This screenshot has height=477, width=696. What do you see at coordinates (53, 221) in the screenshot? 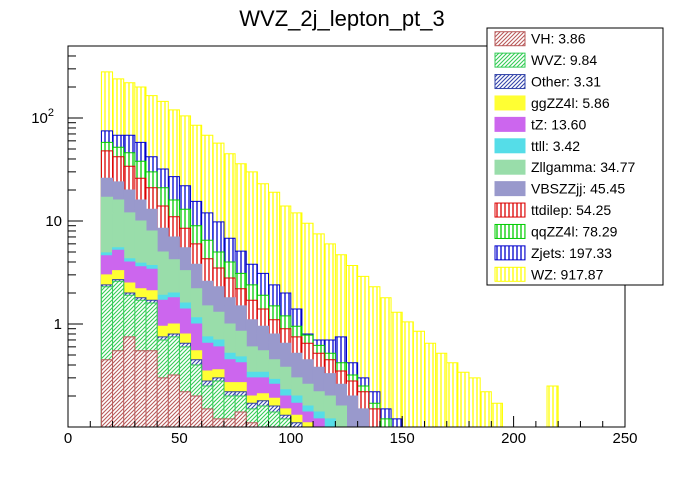
I see `y-tick-label: 10` at bounding box center [53, 221].